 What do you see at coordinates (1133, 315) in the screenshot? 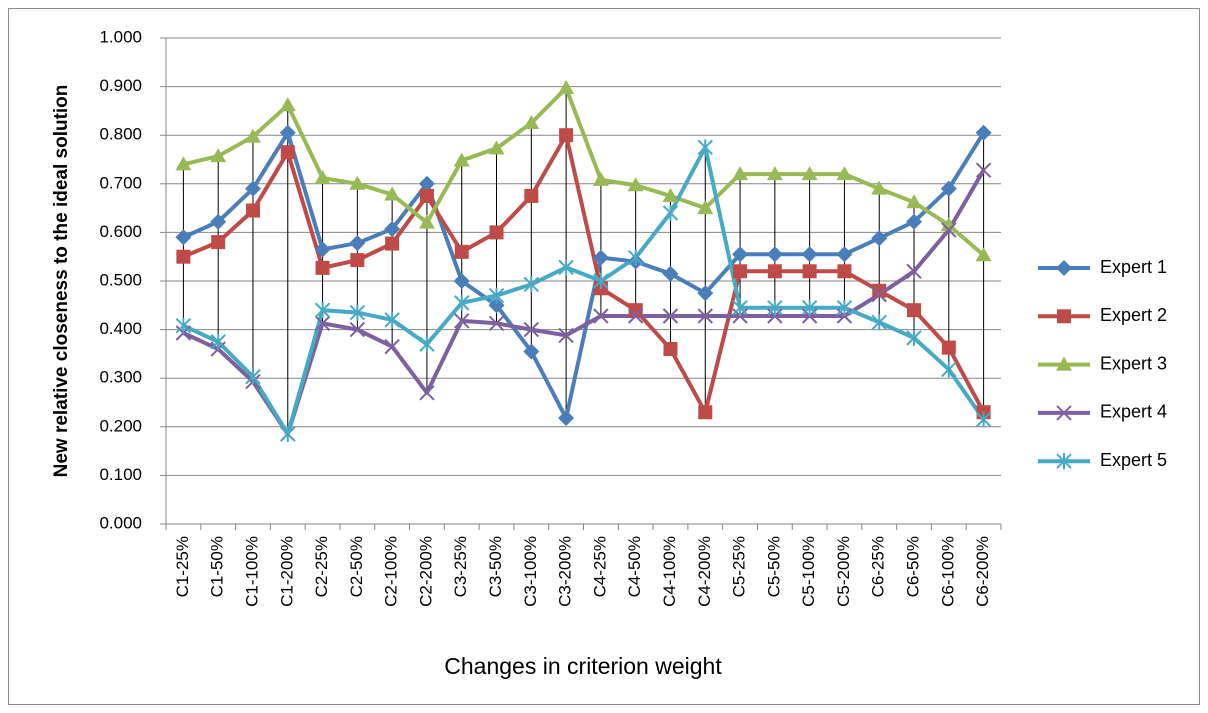
I see `legend-label: Expert 2` at bounding box center [1133, 315].